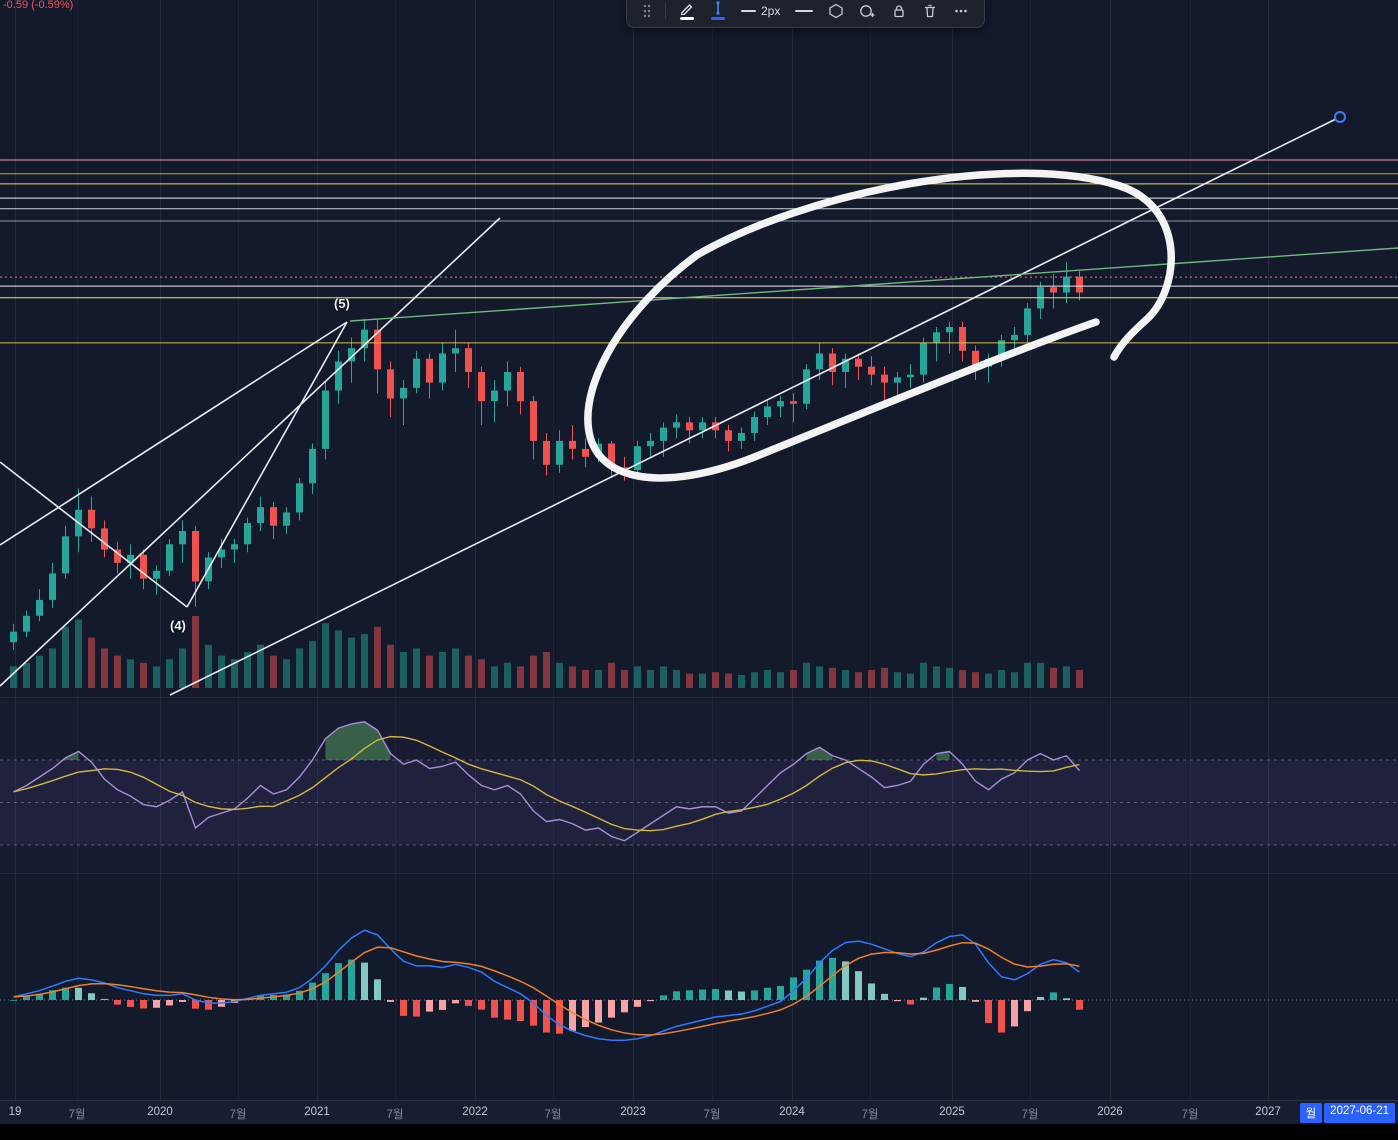 The height and width of the screenshot is (1140, 1398). Describe the element at coordinates (15, 1112) in the screenshot. I see `time-axis-label: 19` at that location.